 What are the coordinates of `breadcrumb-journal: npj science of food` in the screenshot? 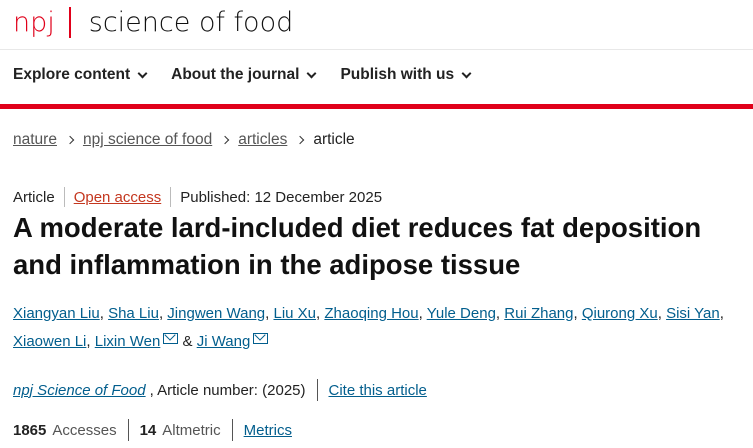 It's located at (147, 139).